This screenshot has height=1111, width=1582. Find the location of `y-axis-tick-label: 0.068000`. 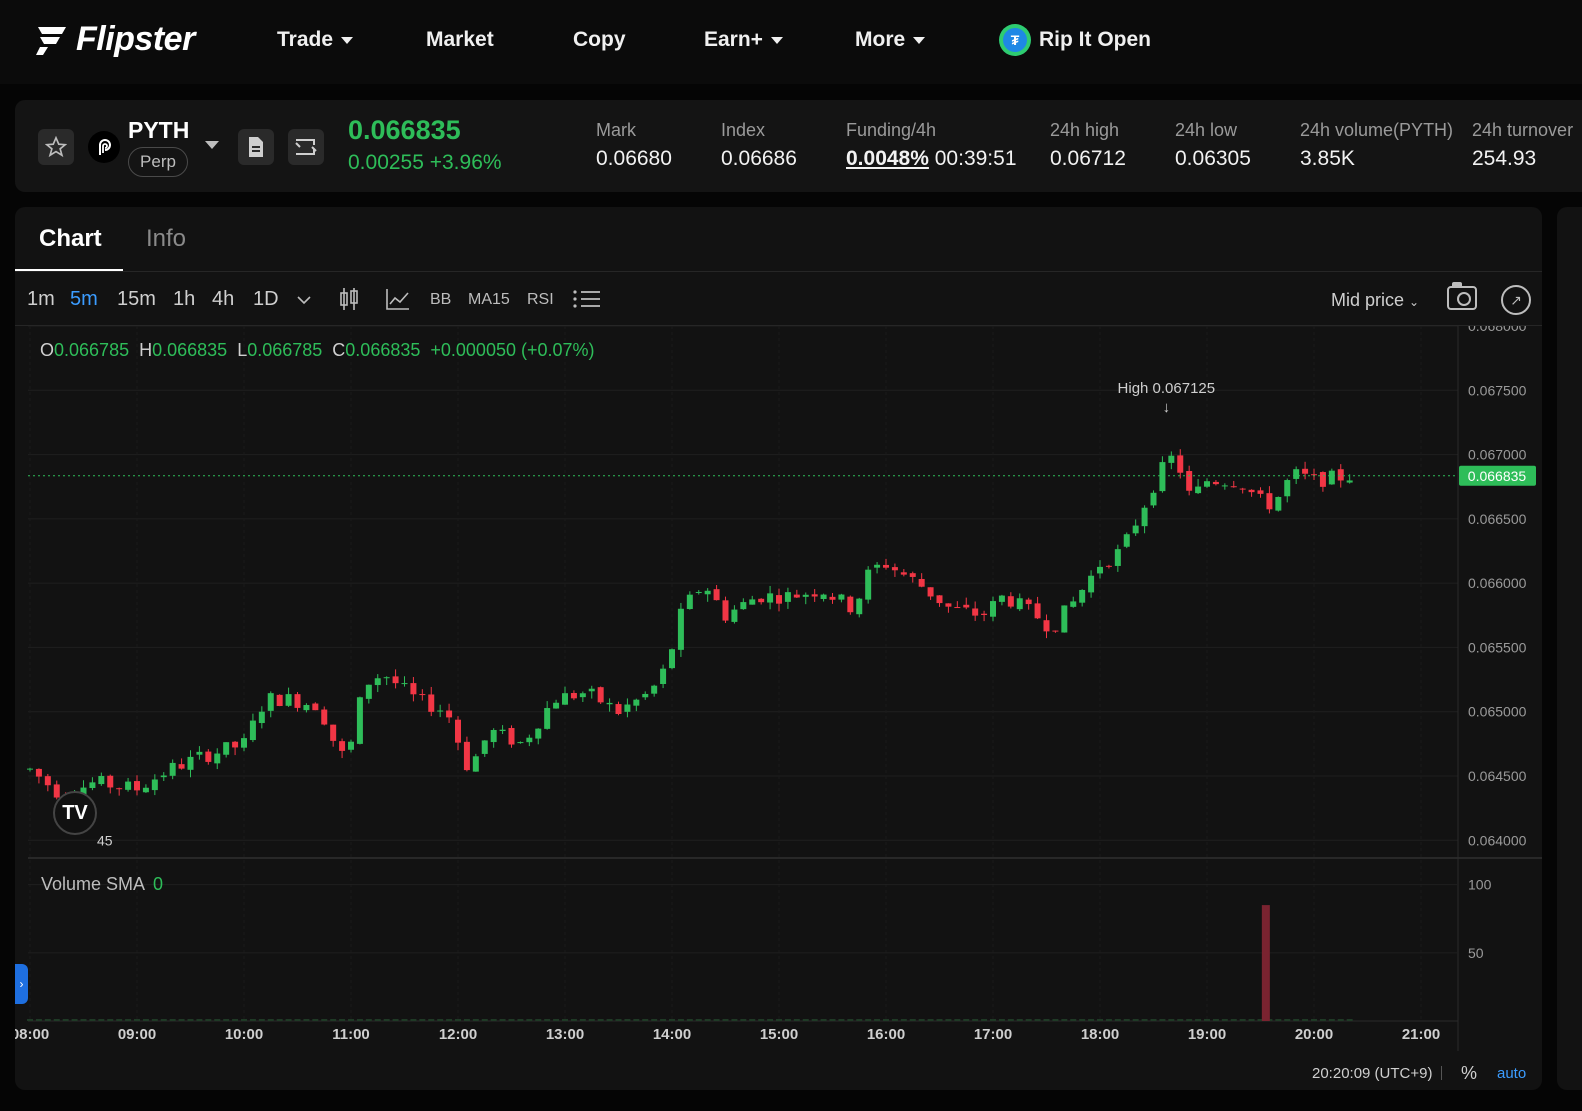

y-axis-tick-label: 0.068000 is located at coordinates (1497, 330).